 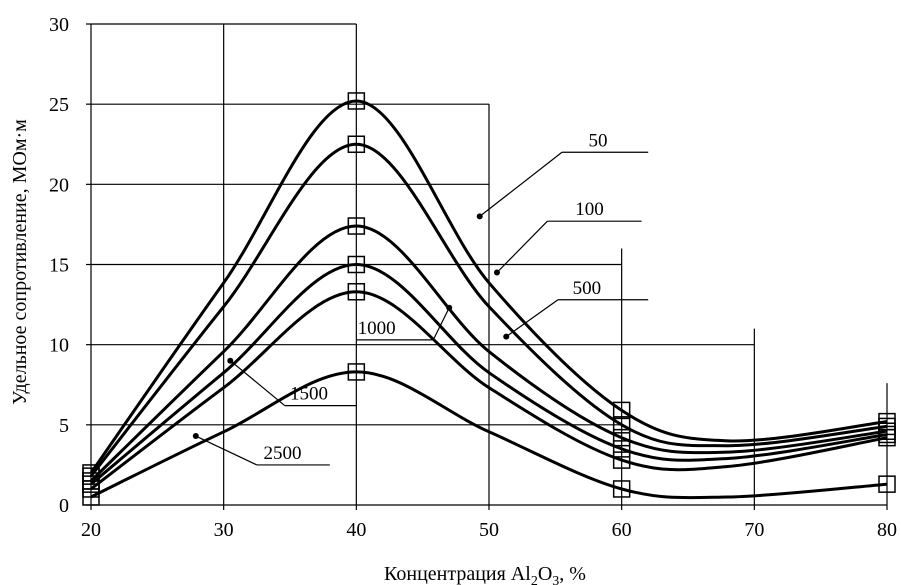 What do you see at coordinates (59, 185) in the screenshot?
I see `y-tick-label: 20` at bounding box center [59, 185].